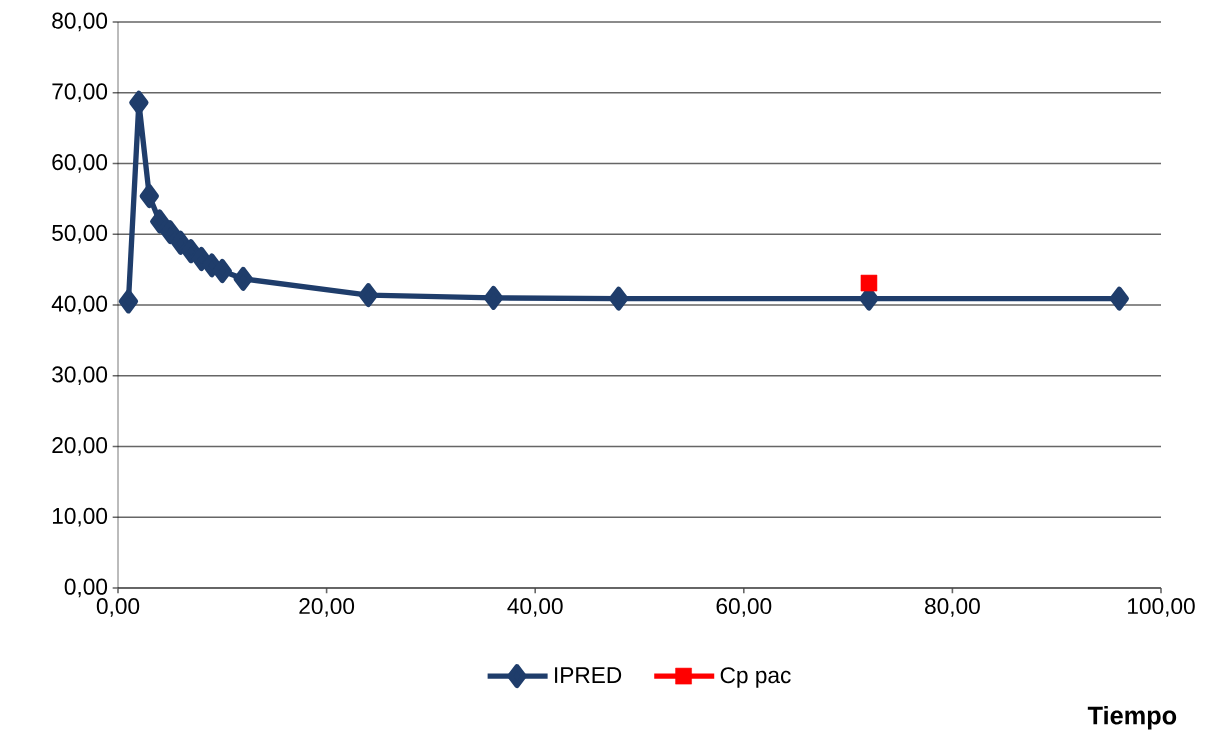  Describe the element at coordinates (80, 376) in the screenshot. I see `y-tick-label: 30,00` at that location.